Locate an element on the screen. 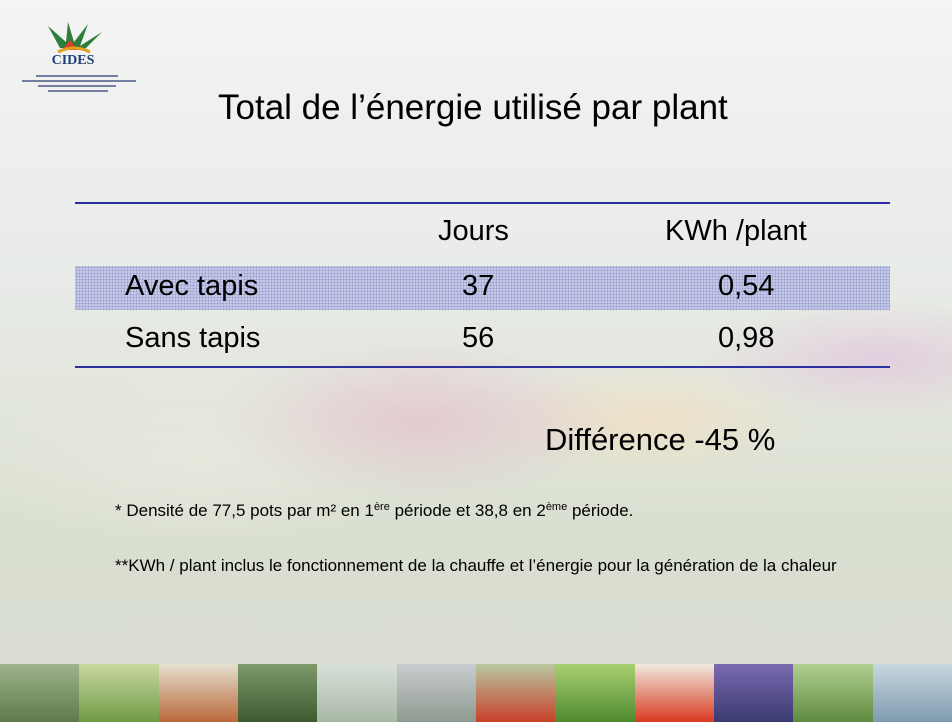  superscript: ère is located at coordinates (381, 507).